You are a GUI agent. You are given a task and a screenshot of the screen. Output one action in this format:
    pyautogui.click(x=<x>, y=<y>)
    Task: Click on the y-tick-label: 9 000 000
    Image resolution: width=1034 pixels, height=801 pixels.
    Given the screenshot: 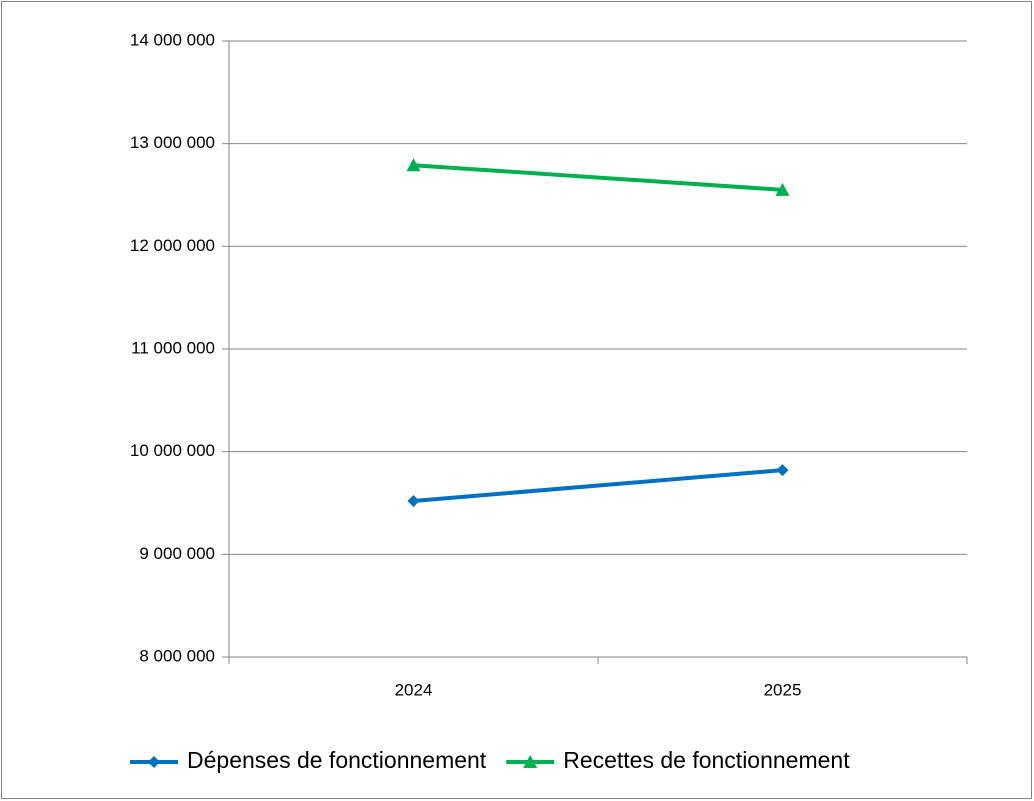 What is the action you would take?
    pyautogui.click(x=177, y=553)
    